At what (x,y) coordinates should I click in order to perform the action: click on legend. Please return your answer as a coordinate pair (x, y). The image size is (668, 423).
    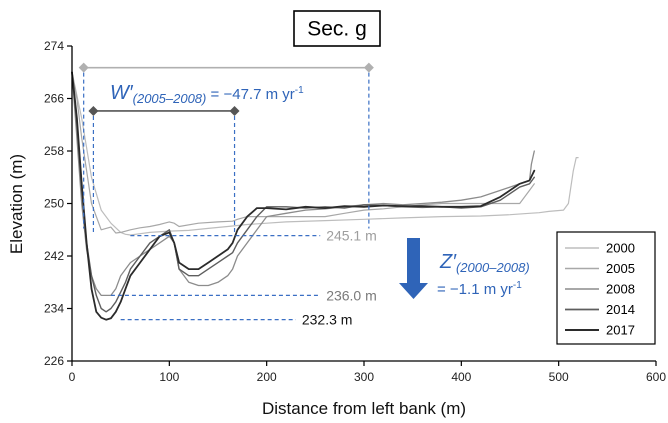
    Looking at the image, I should click on (606, 288).